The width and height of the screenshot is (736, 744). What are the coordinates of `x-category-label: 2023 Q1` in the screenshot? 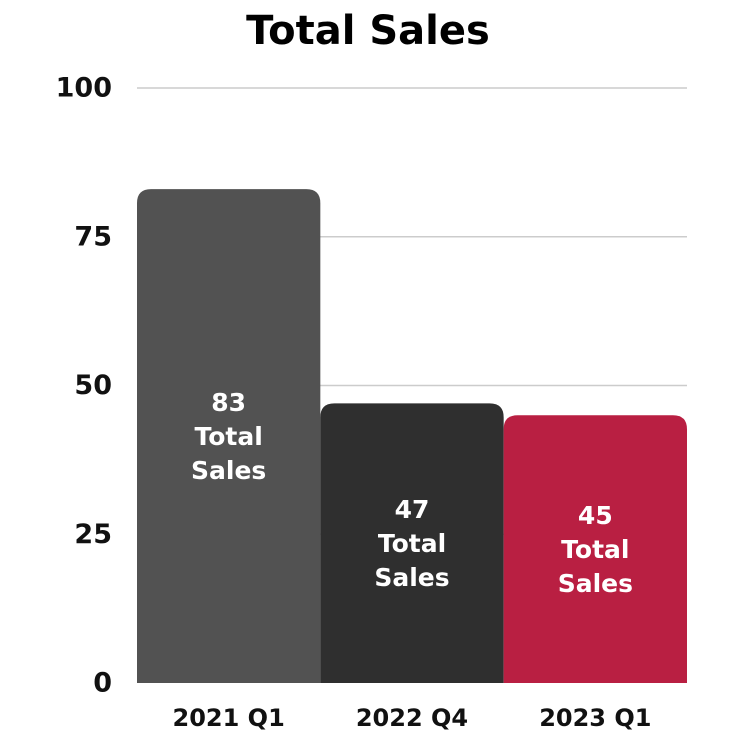 It's located at (595, 718).